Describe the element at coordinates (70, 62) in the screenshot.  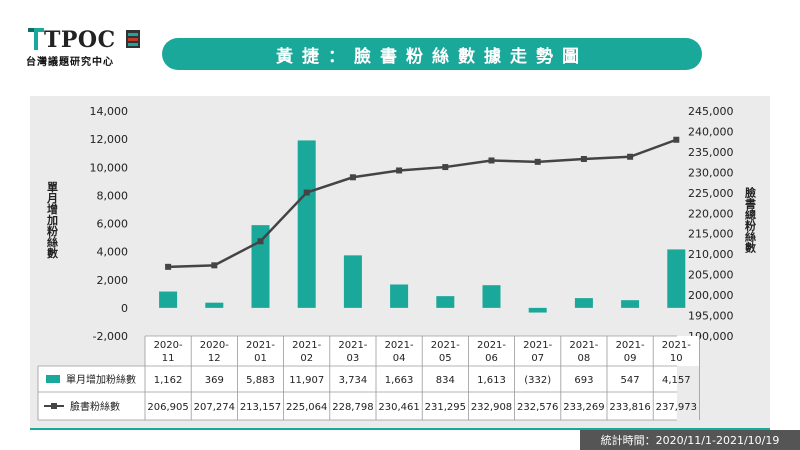
I see `logo-subtitle: 台灣議題研究中心` at that location.